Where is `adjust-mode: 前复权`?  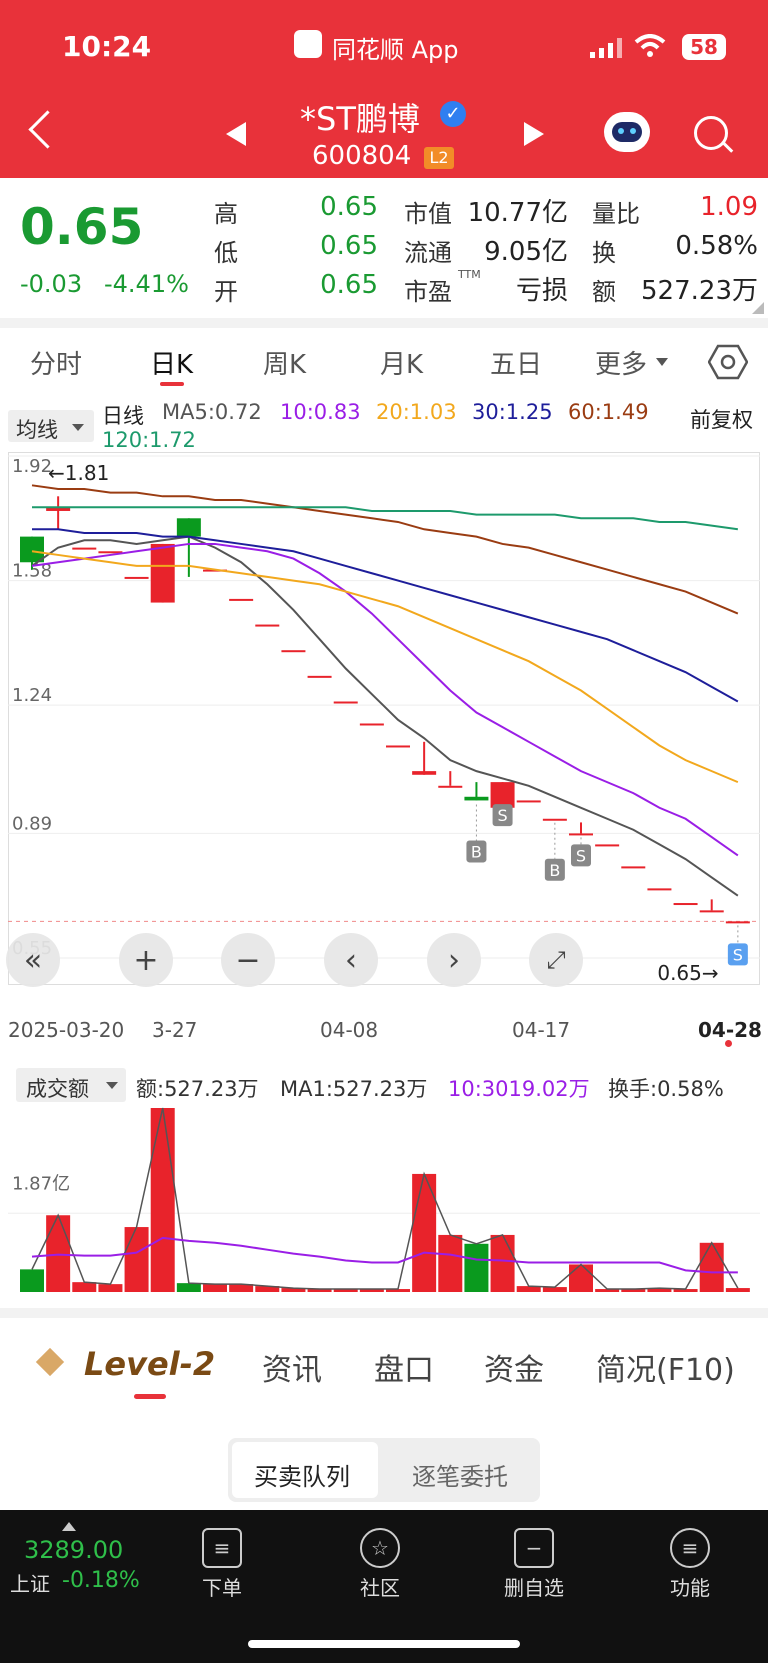
adjust-mode: 前复权 is located at coordinates (721, 420).